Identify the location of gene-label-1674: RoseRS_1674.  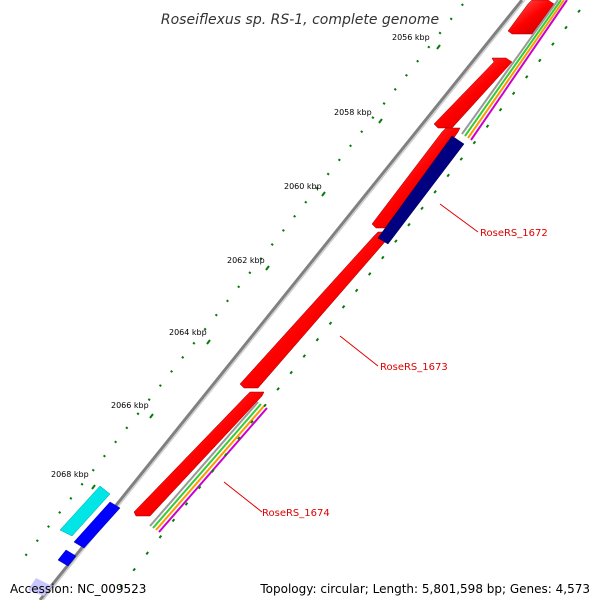
(296, 513).